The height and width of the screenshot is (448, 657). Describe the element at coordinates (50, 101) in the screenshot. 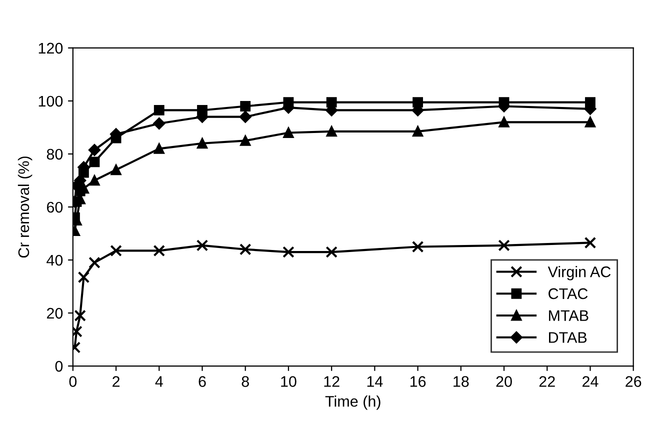

I see `y-tick-label: 100` at that location.